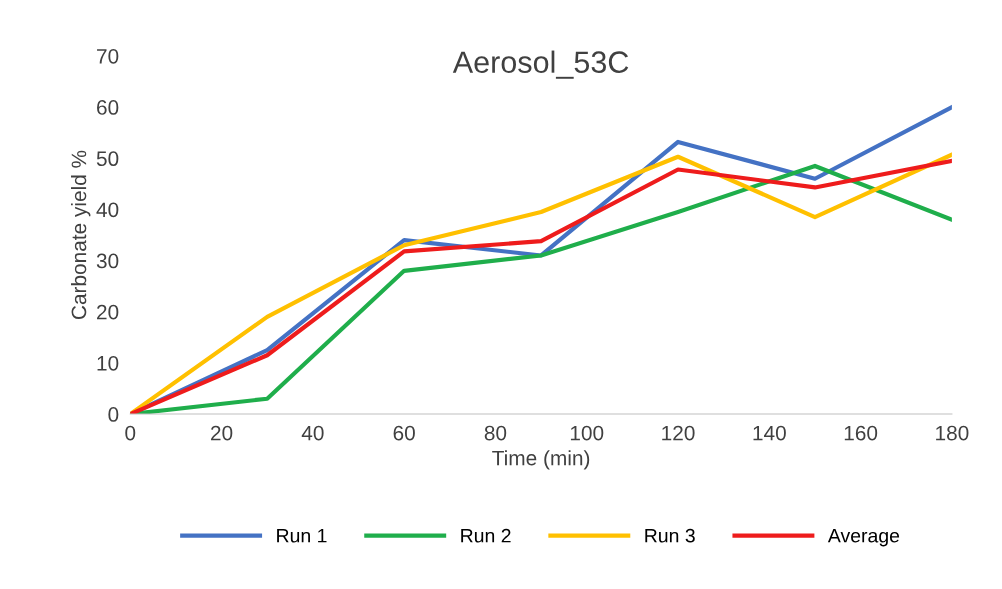 The height and width of the screenshot is (589, 1002). I want to click on x-tick-label: 20, so click(222, 433).